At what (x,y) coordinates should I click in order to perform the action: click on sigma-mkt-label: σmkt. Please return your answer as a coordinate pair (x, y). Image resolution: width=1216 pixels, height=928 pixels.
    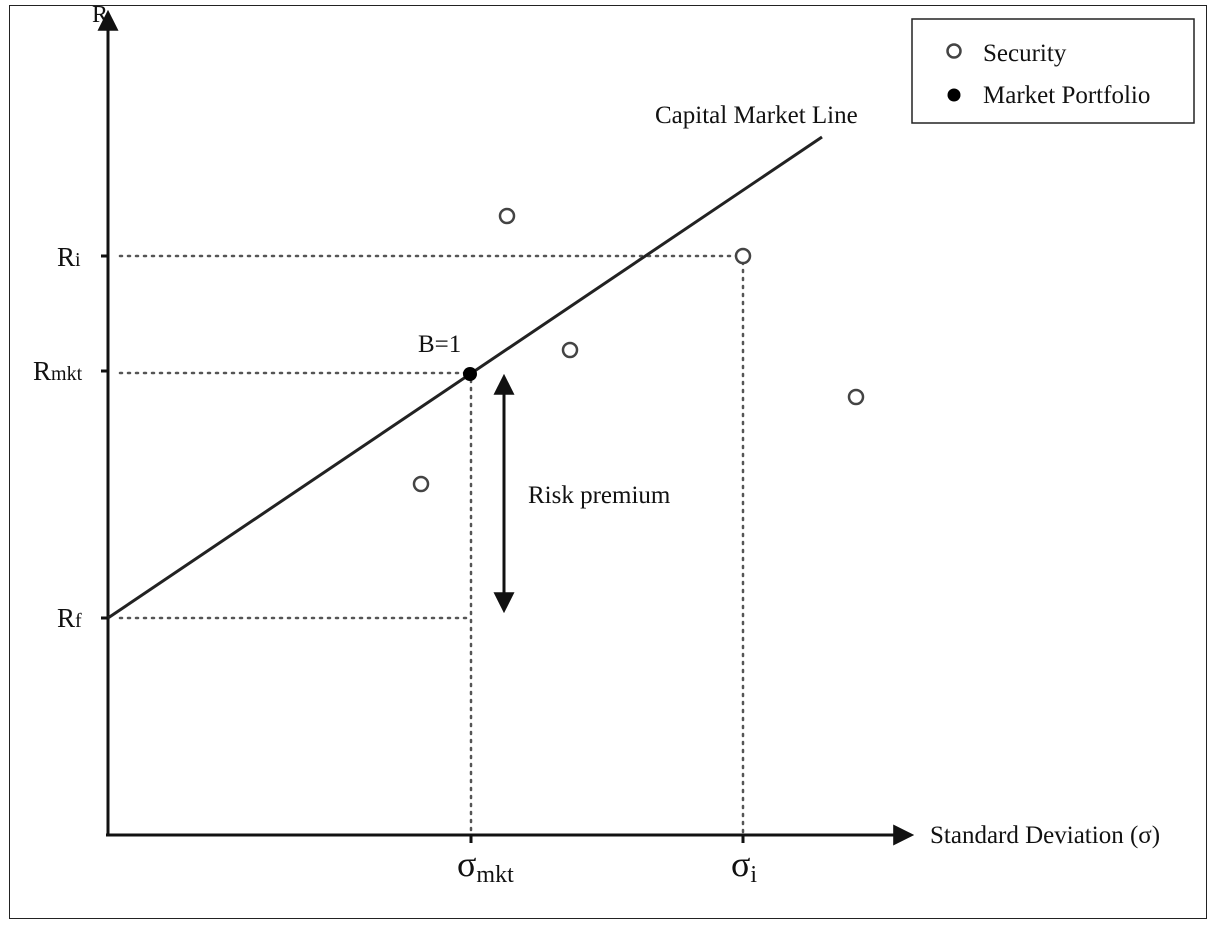
    Looking at the image, I should click on (485, 866).